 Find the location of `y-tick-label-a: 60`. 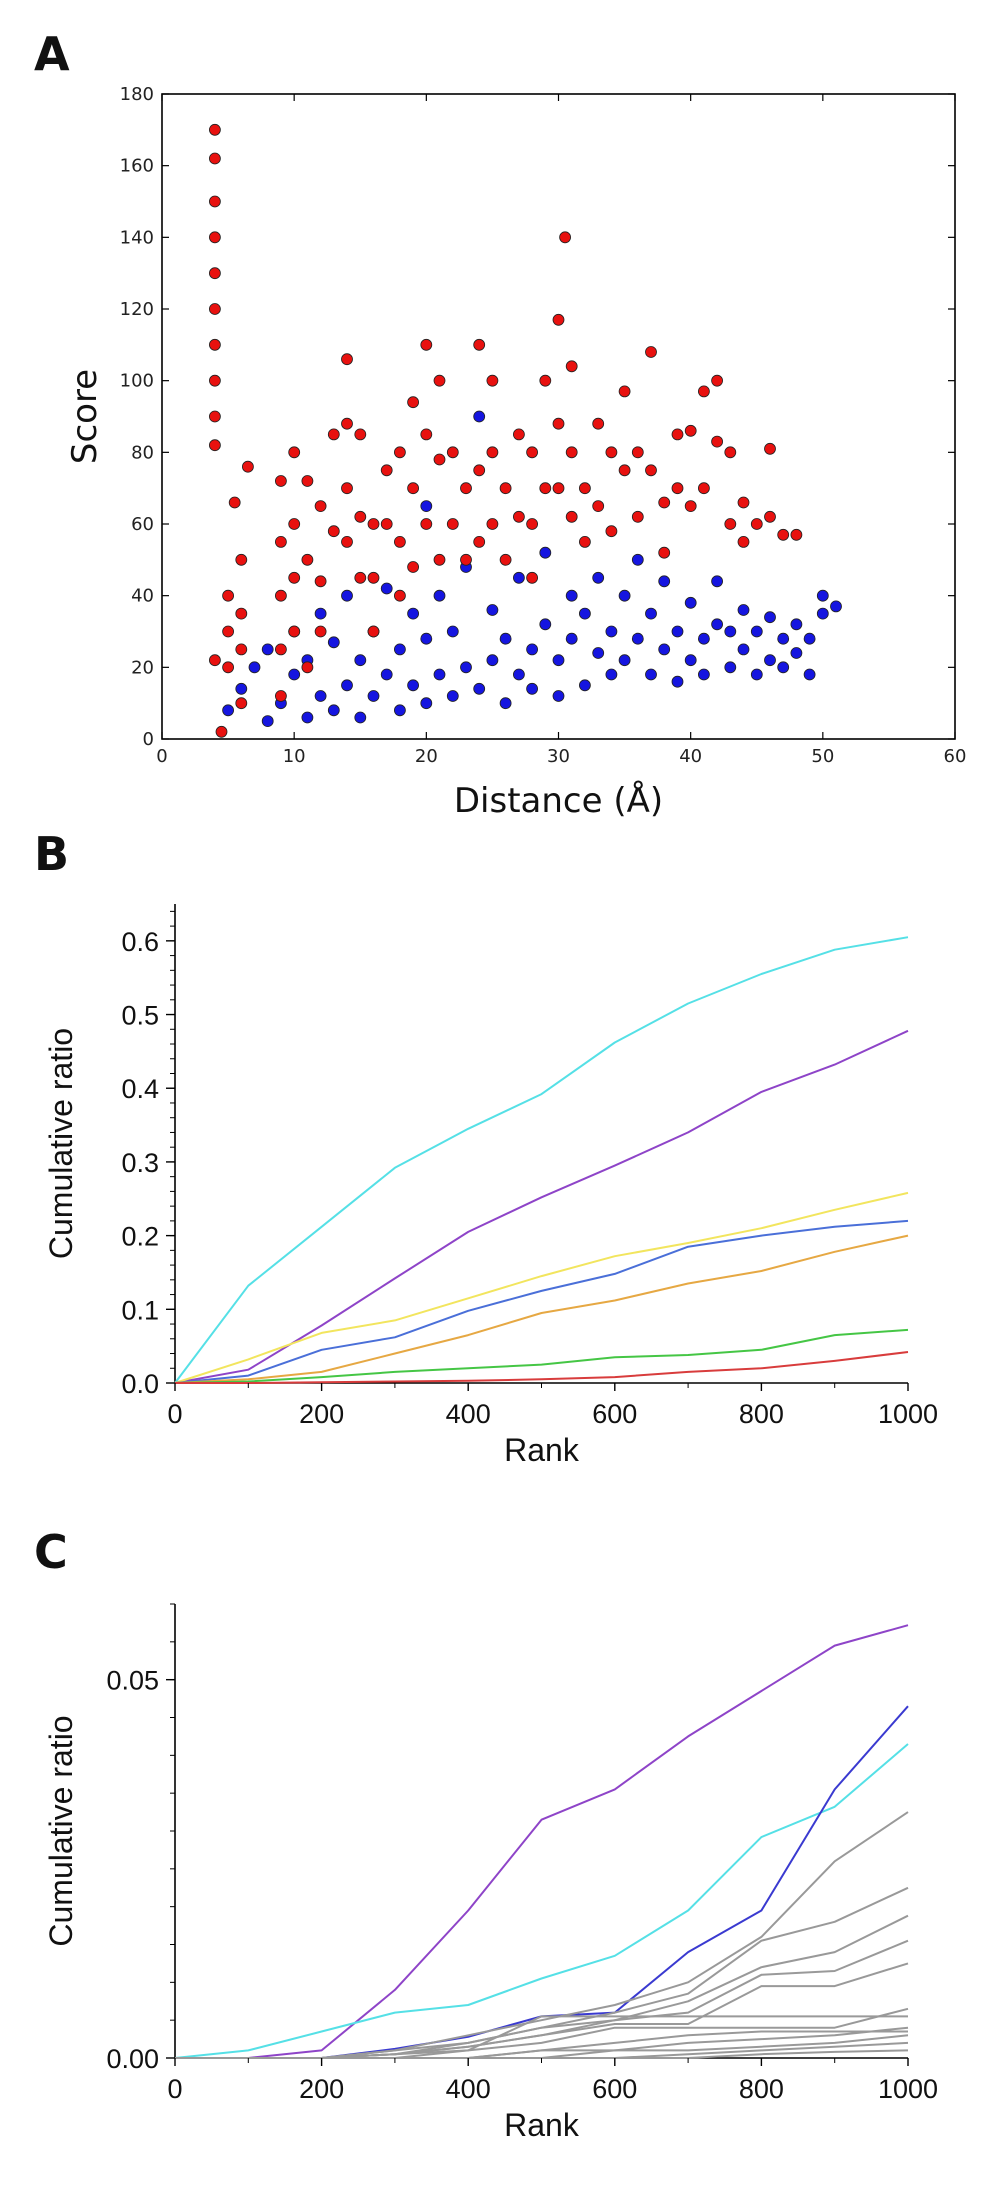

y-tick-label-a: 60 is located at coordinates (142, 524).